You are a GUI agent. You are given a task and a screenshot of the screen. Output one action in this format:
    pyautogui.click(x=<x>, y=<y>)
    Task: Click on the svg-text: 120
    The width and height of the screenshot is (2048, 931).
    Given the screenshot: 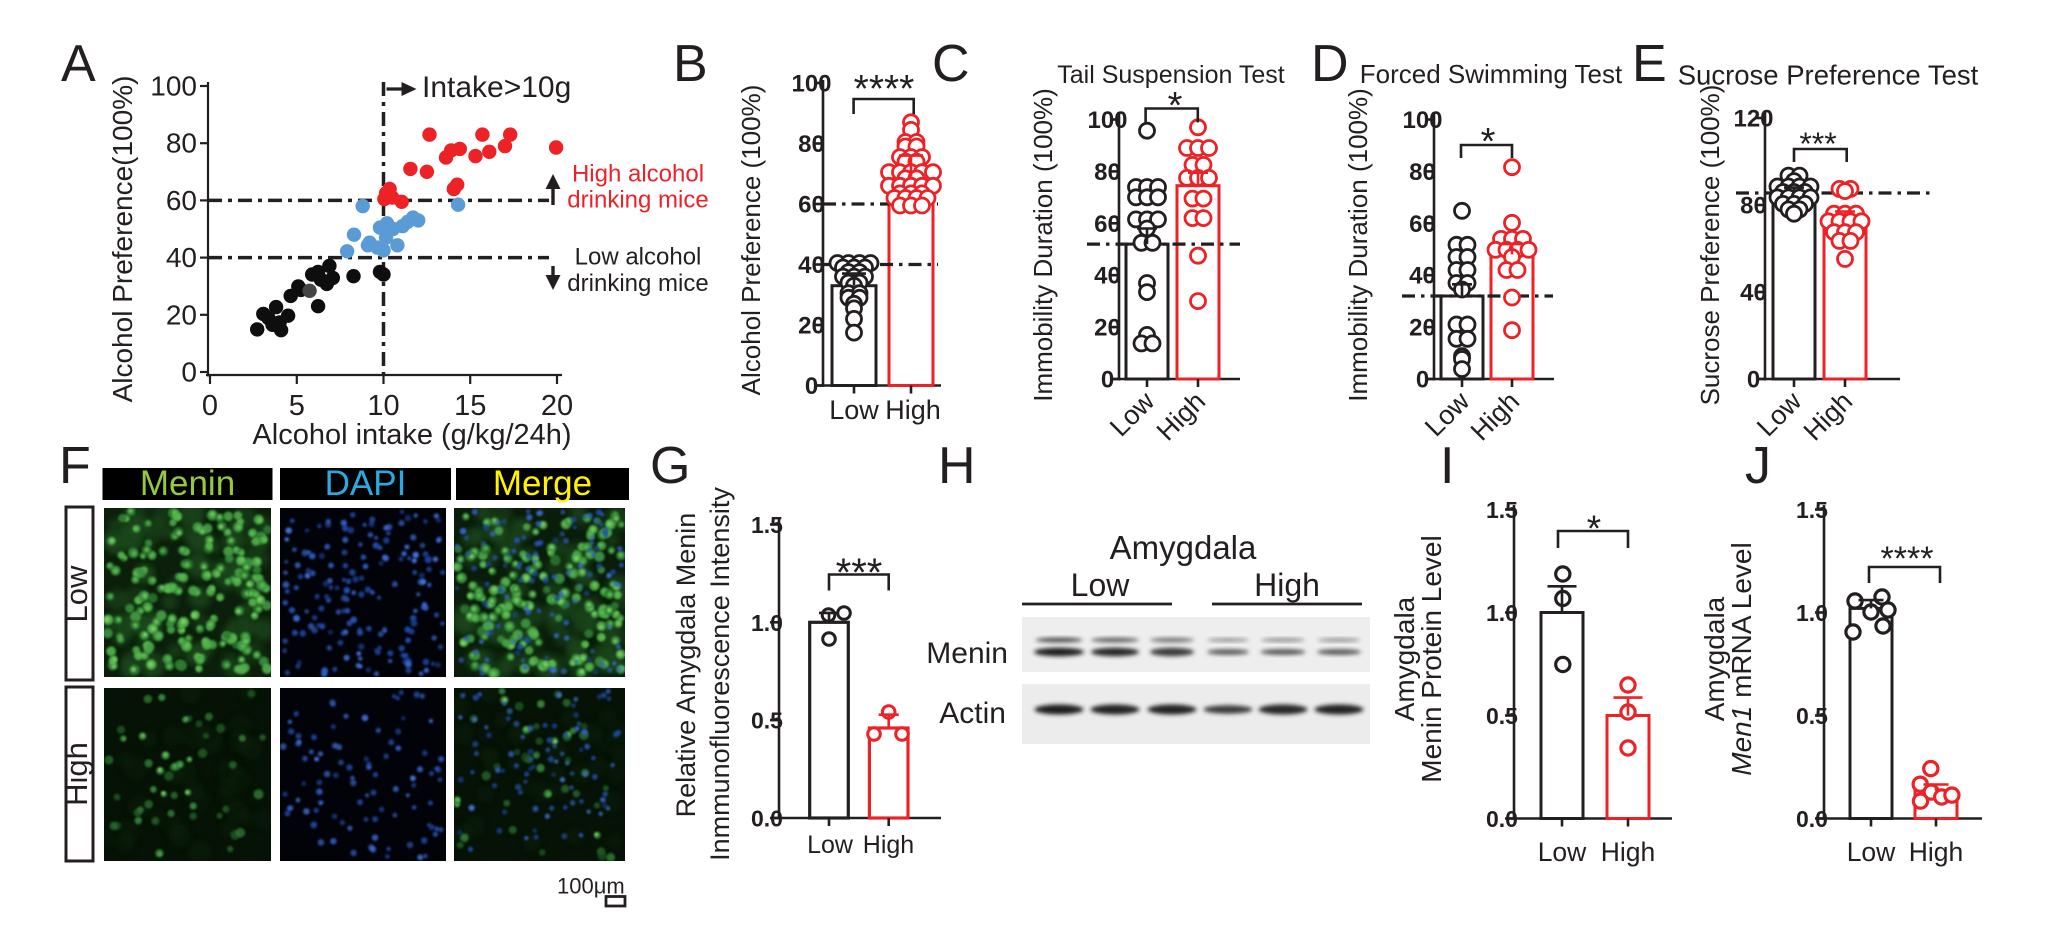 What is the action you would take?
    pyautogui.click(x=1753, y=119)
    